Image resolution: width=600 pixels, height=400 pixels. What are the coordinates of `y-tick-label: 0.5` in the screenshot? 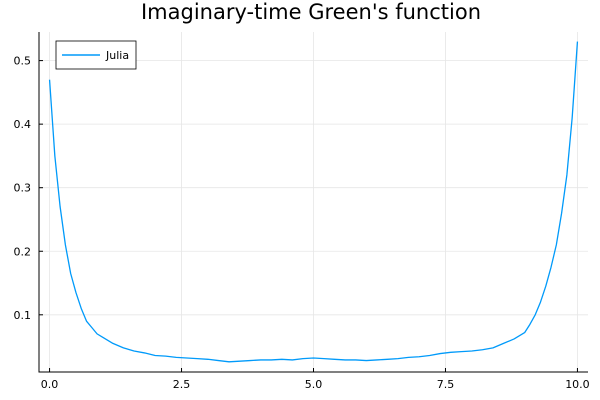 It's located at (23, 61).